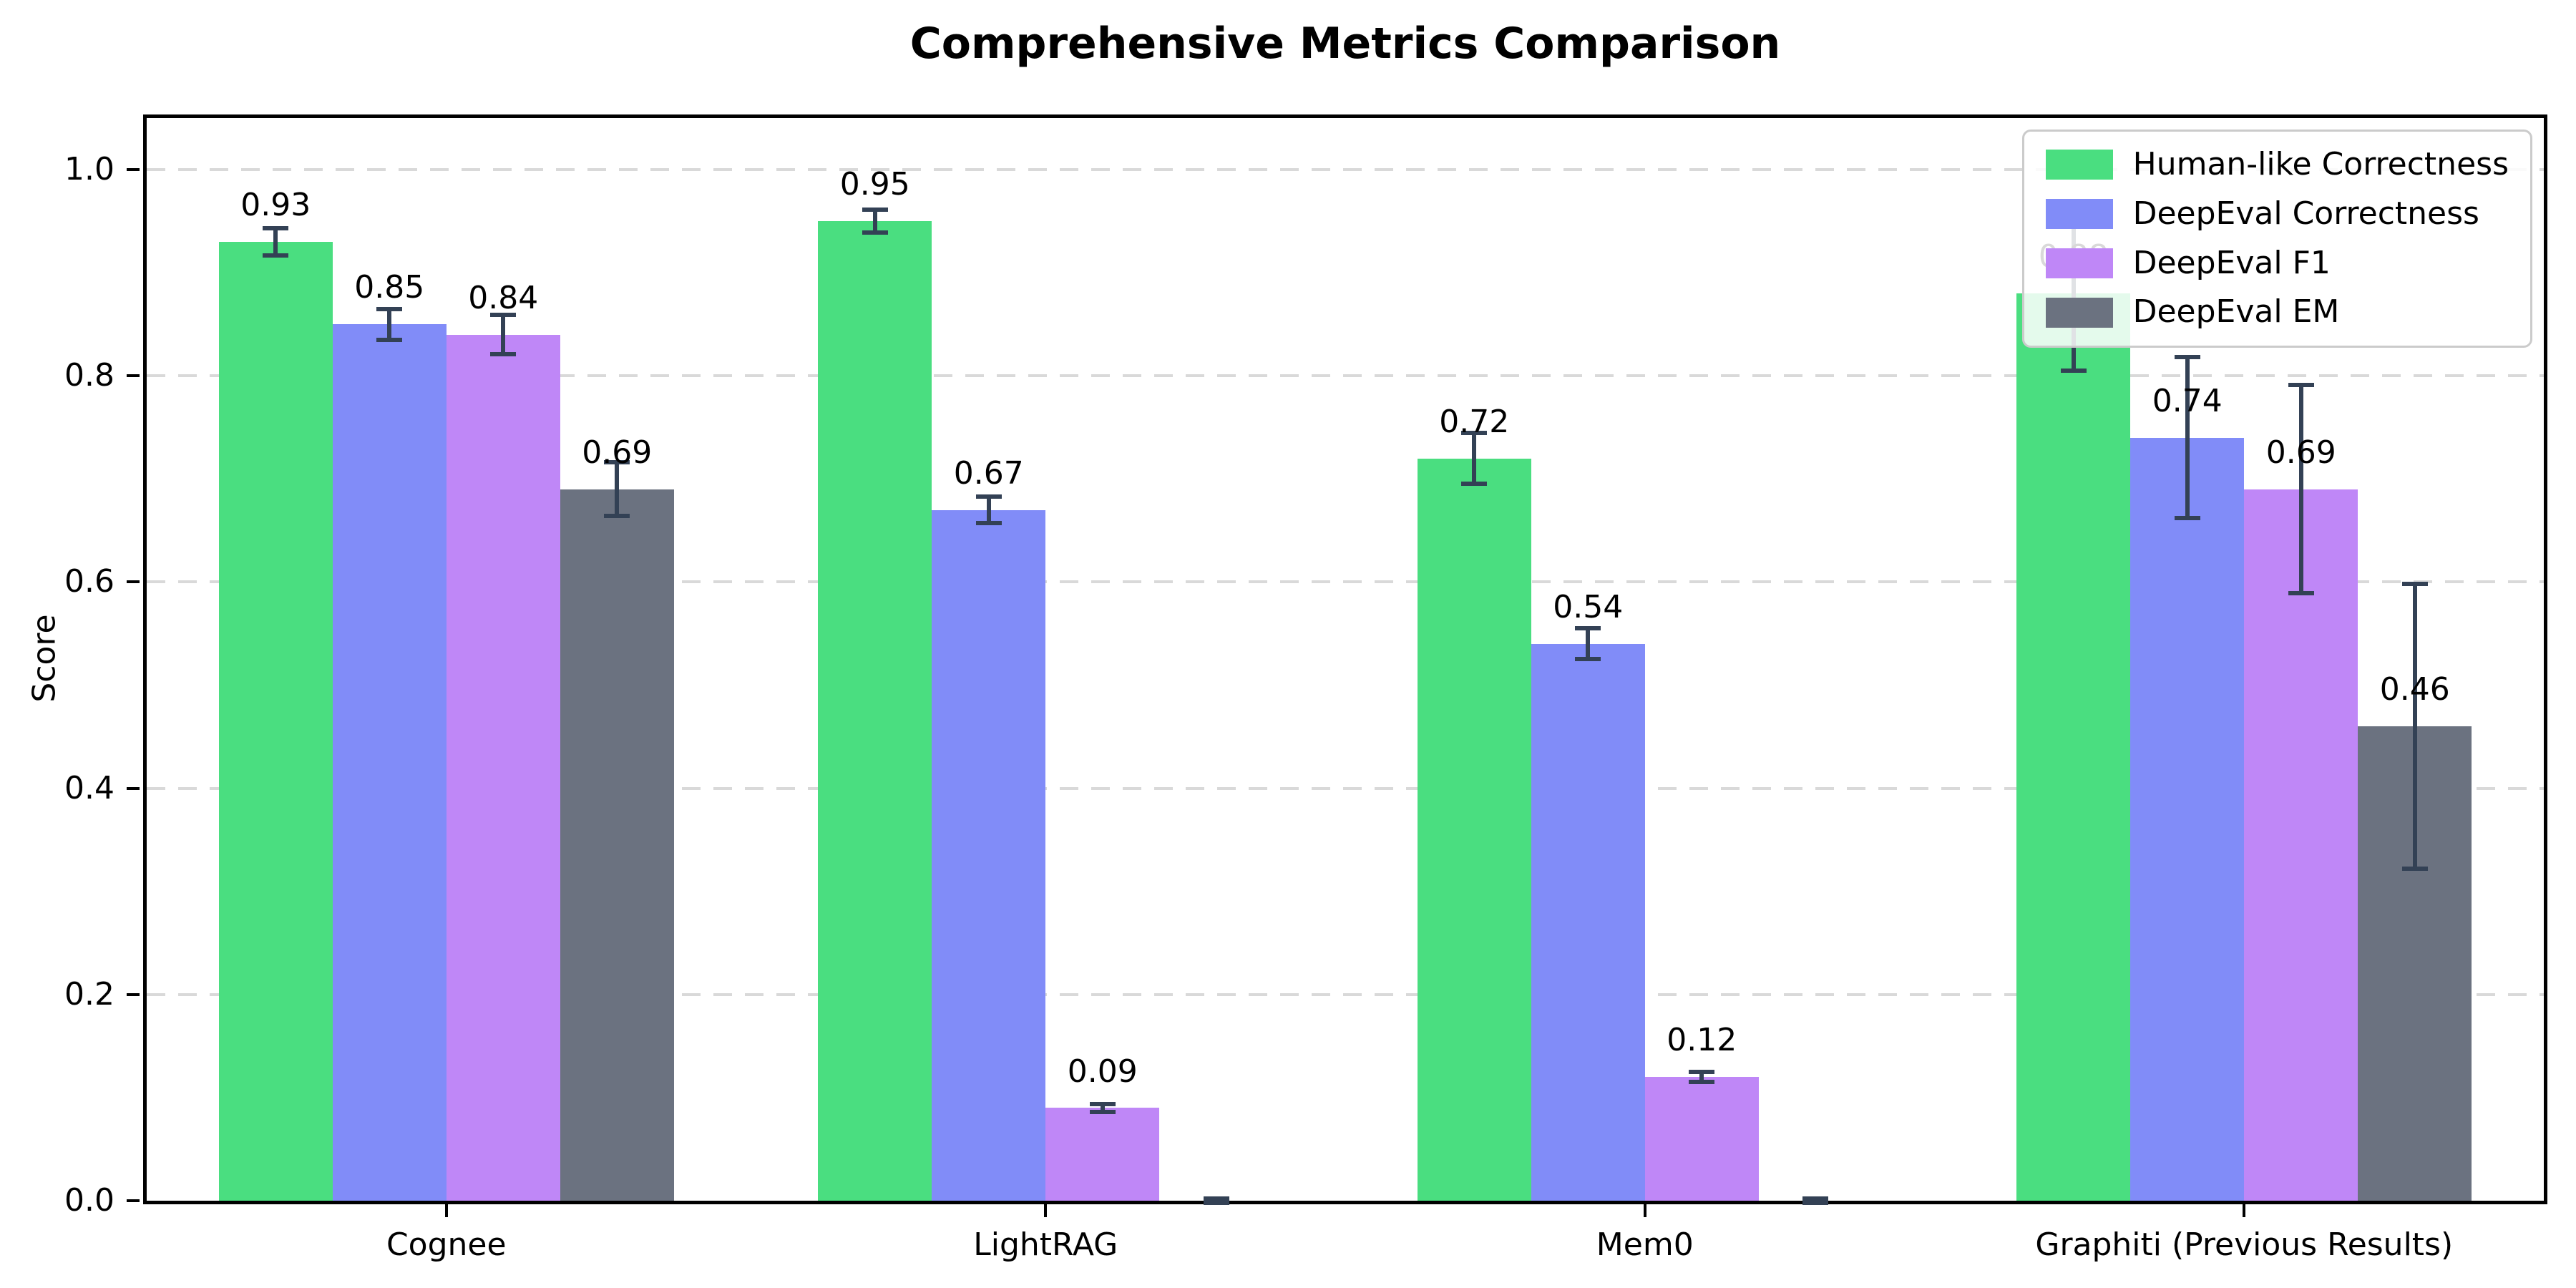 The height and width of the screenshot is (1288, 2576). What do you see at coordinates (503, 297) in the screenshot?
I see `value-label: 0.84` at bounding box center [503, 297].